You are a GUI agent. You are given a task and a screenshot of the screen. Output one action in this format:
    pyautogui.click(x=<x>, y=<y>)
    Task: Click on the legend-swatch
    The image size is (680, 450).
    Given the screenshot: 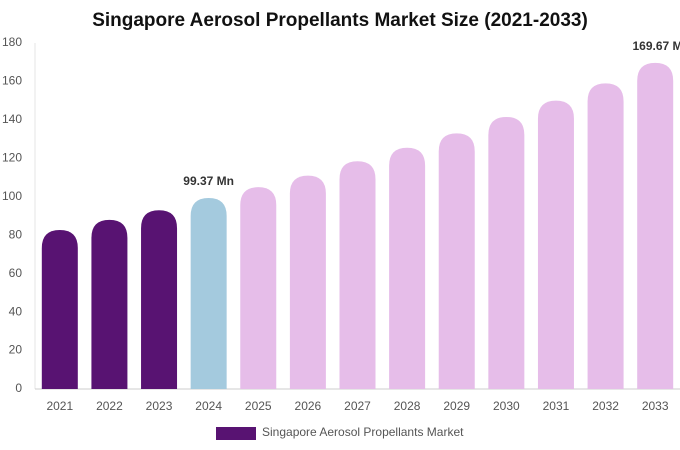 What is the action you would take?
    pyautogui.click(x=236, y=433)
    